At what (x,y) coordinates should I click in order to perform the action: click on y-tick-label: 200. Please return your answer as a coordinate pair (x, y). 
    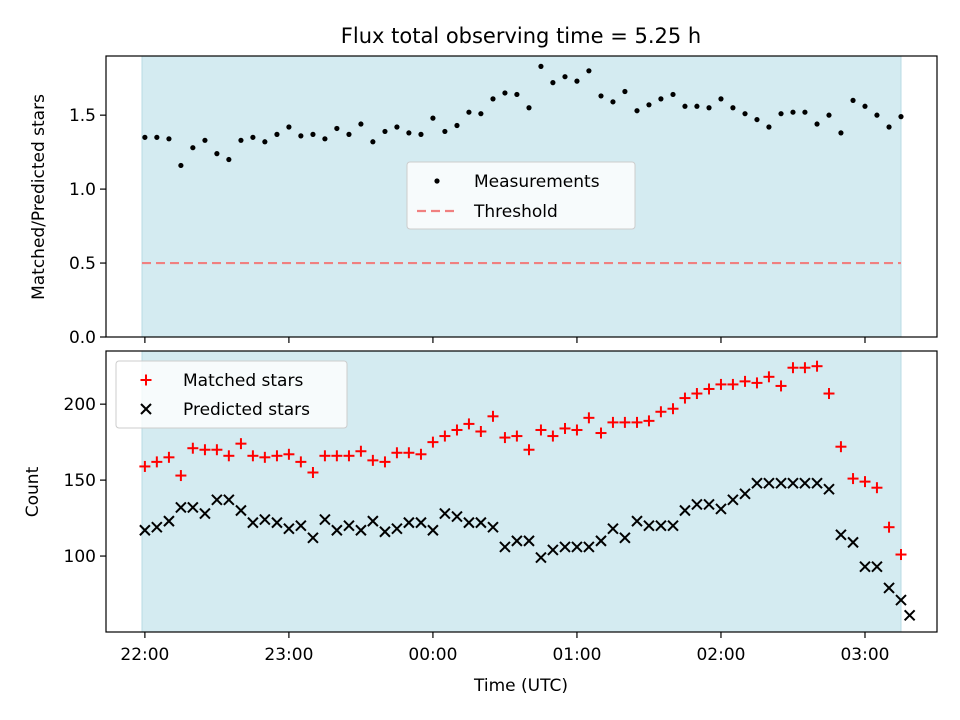
    Looking at the image, I should click on (80, 405).